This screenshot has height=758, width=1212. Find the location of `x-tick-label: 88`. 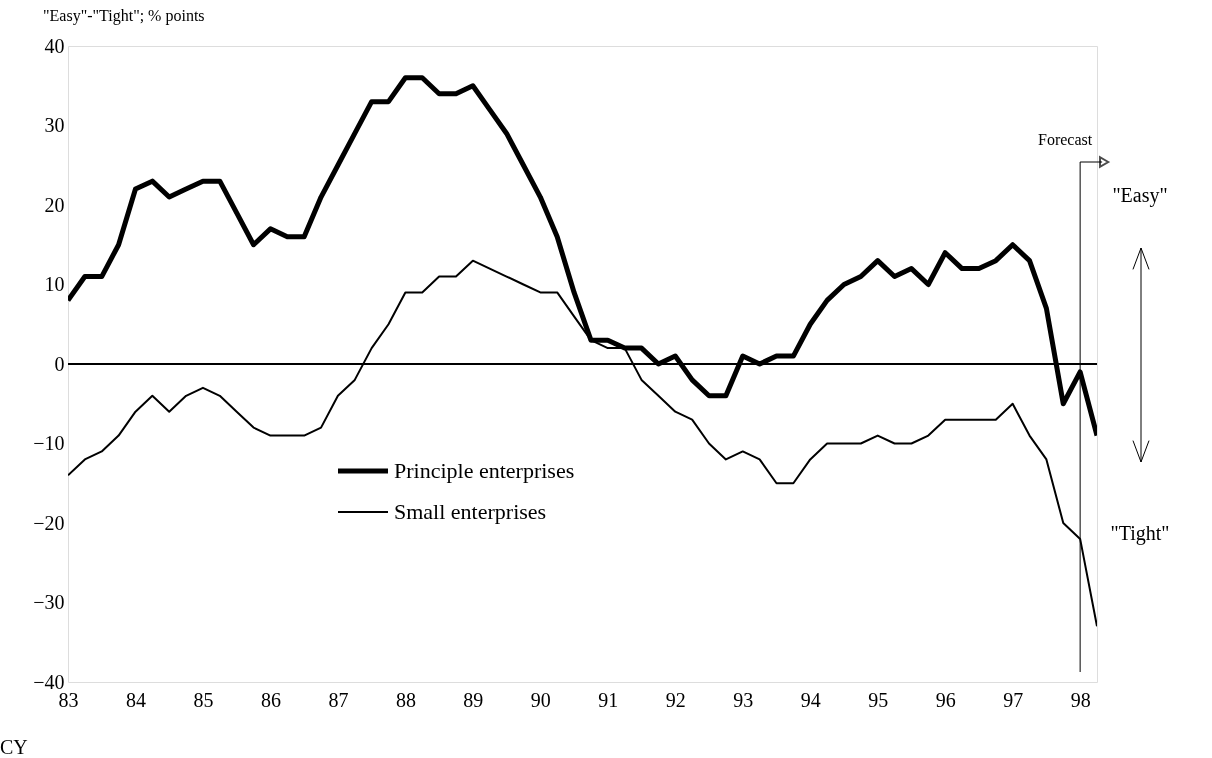

x-tick-label: 88 is located at coordinates (405, 699).